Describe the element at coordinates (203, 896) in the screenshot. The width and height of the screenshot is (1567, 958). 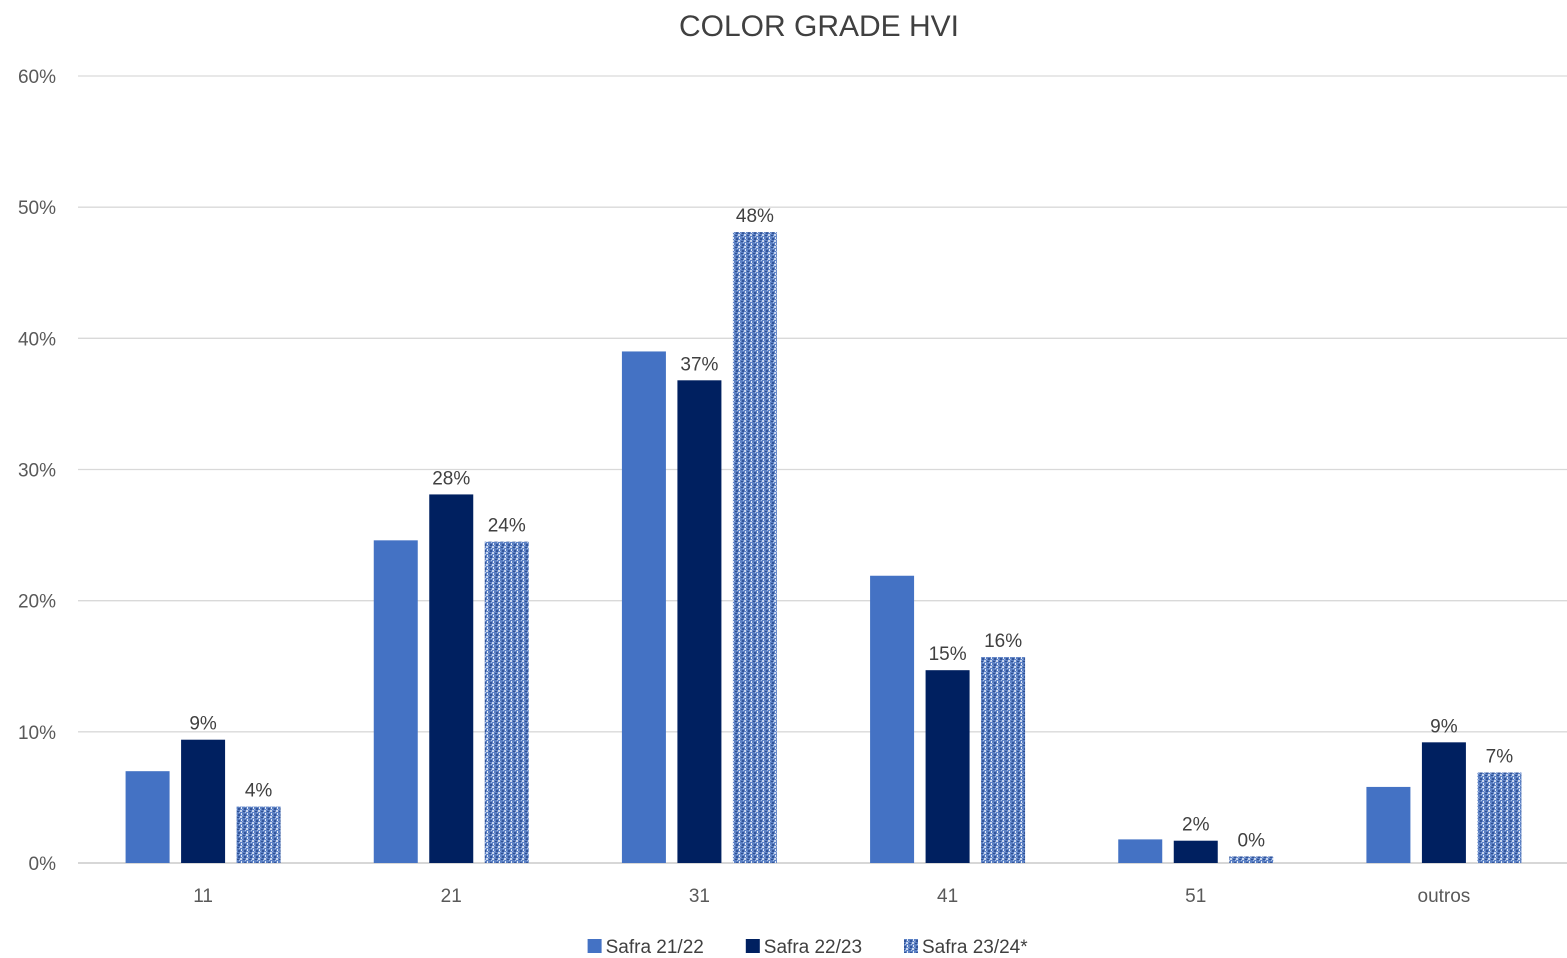
I see `x-tick-label: 11` at that location.